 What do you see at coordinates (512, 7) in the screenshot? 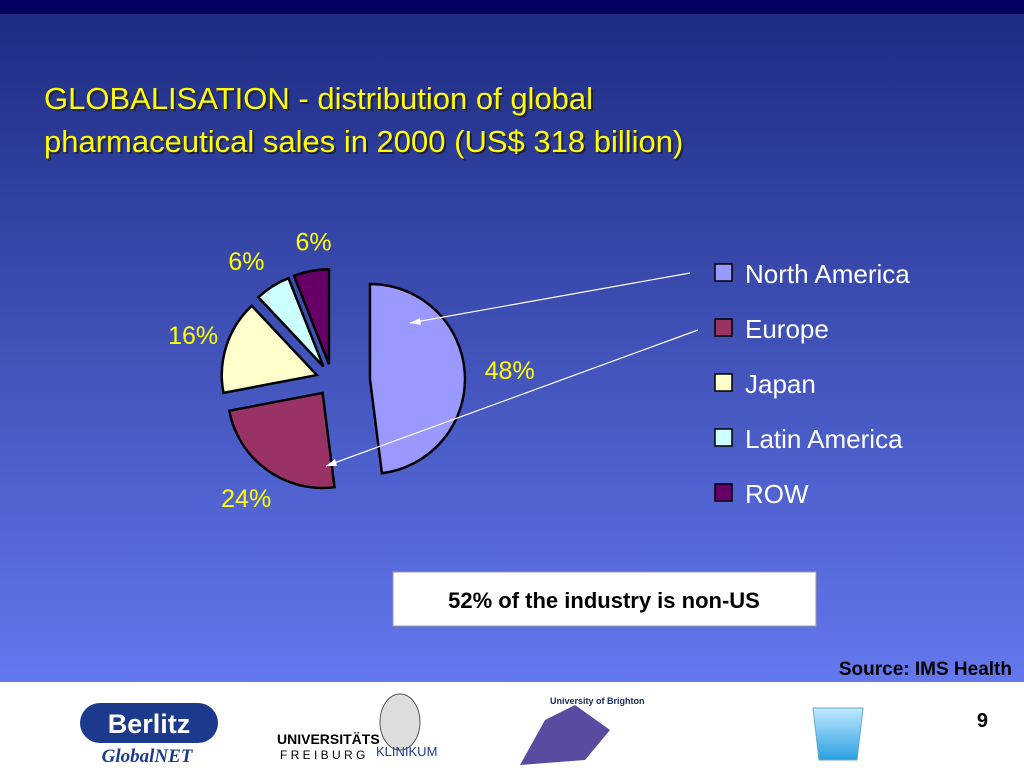
I see `top-band` at bounding box center [512, 7].